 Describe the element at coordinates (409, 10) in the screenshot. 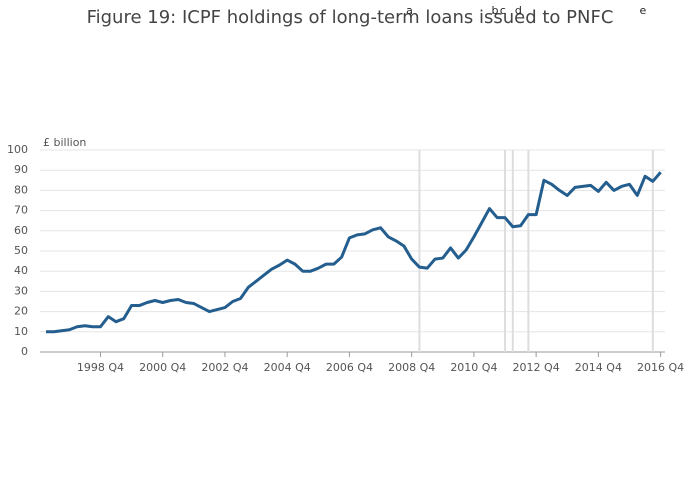

I see `annotation-label: a` at that location.